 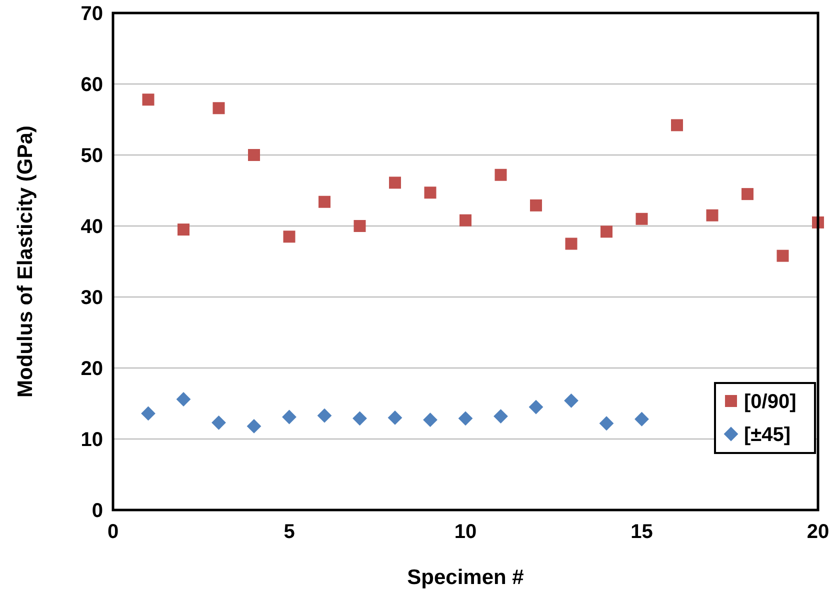 I want to click on y-tick-label: 50, so click(x=91, y=156).